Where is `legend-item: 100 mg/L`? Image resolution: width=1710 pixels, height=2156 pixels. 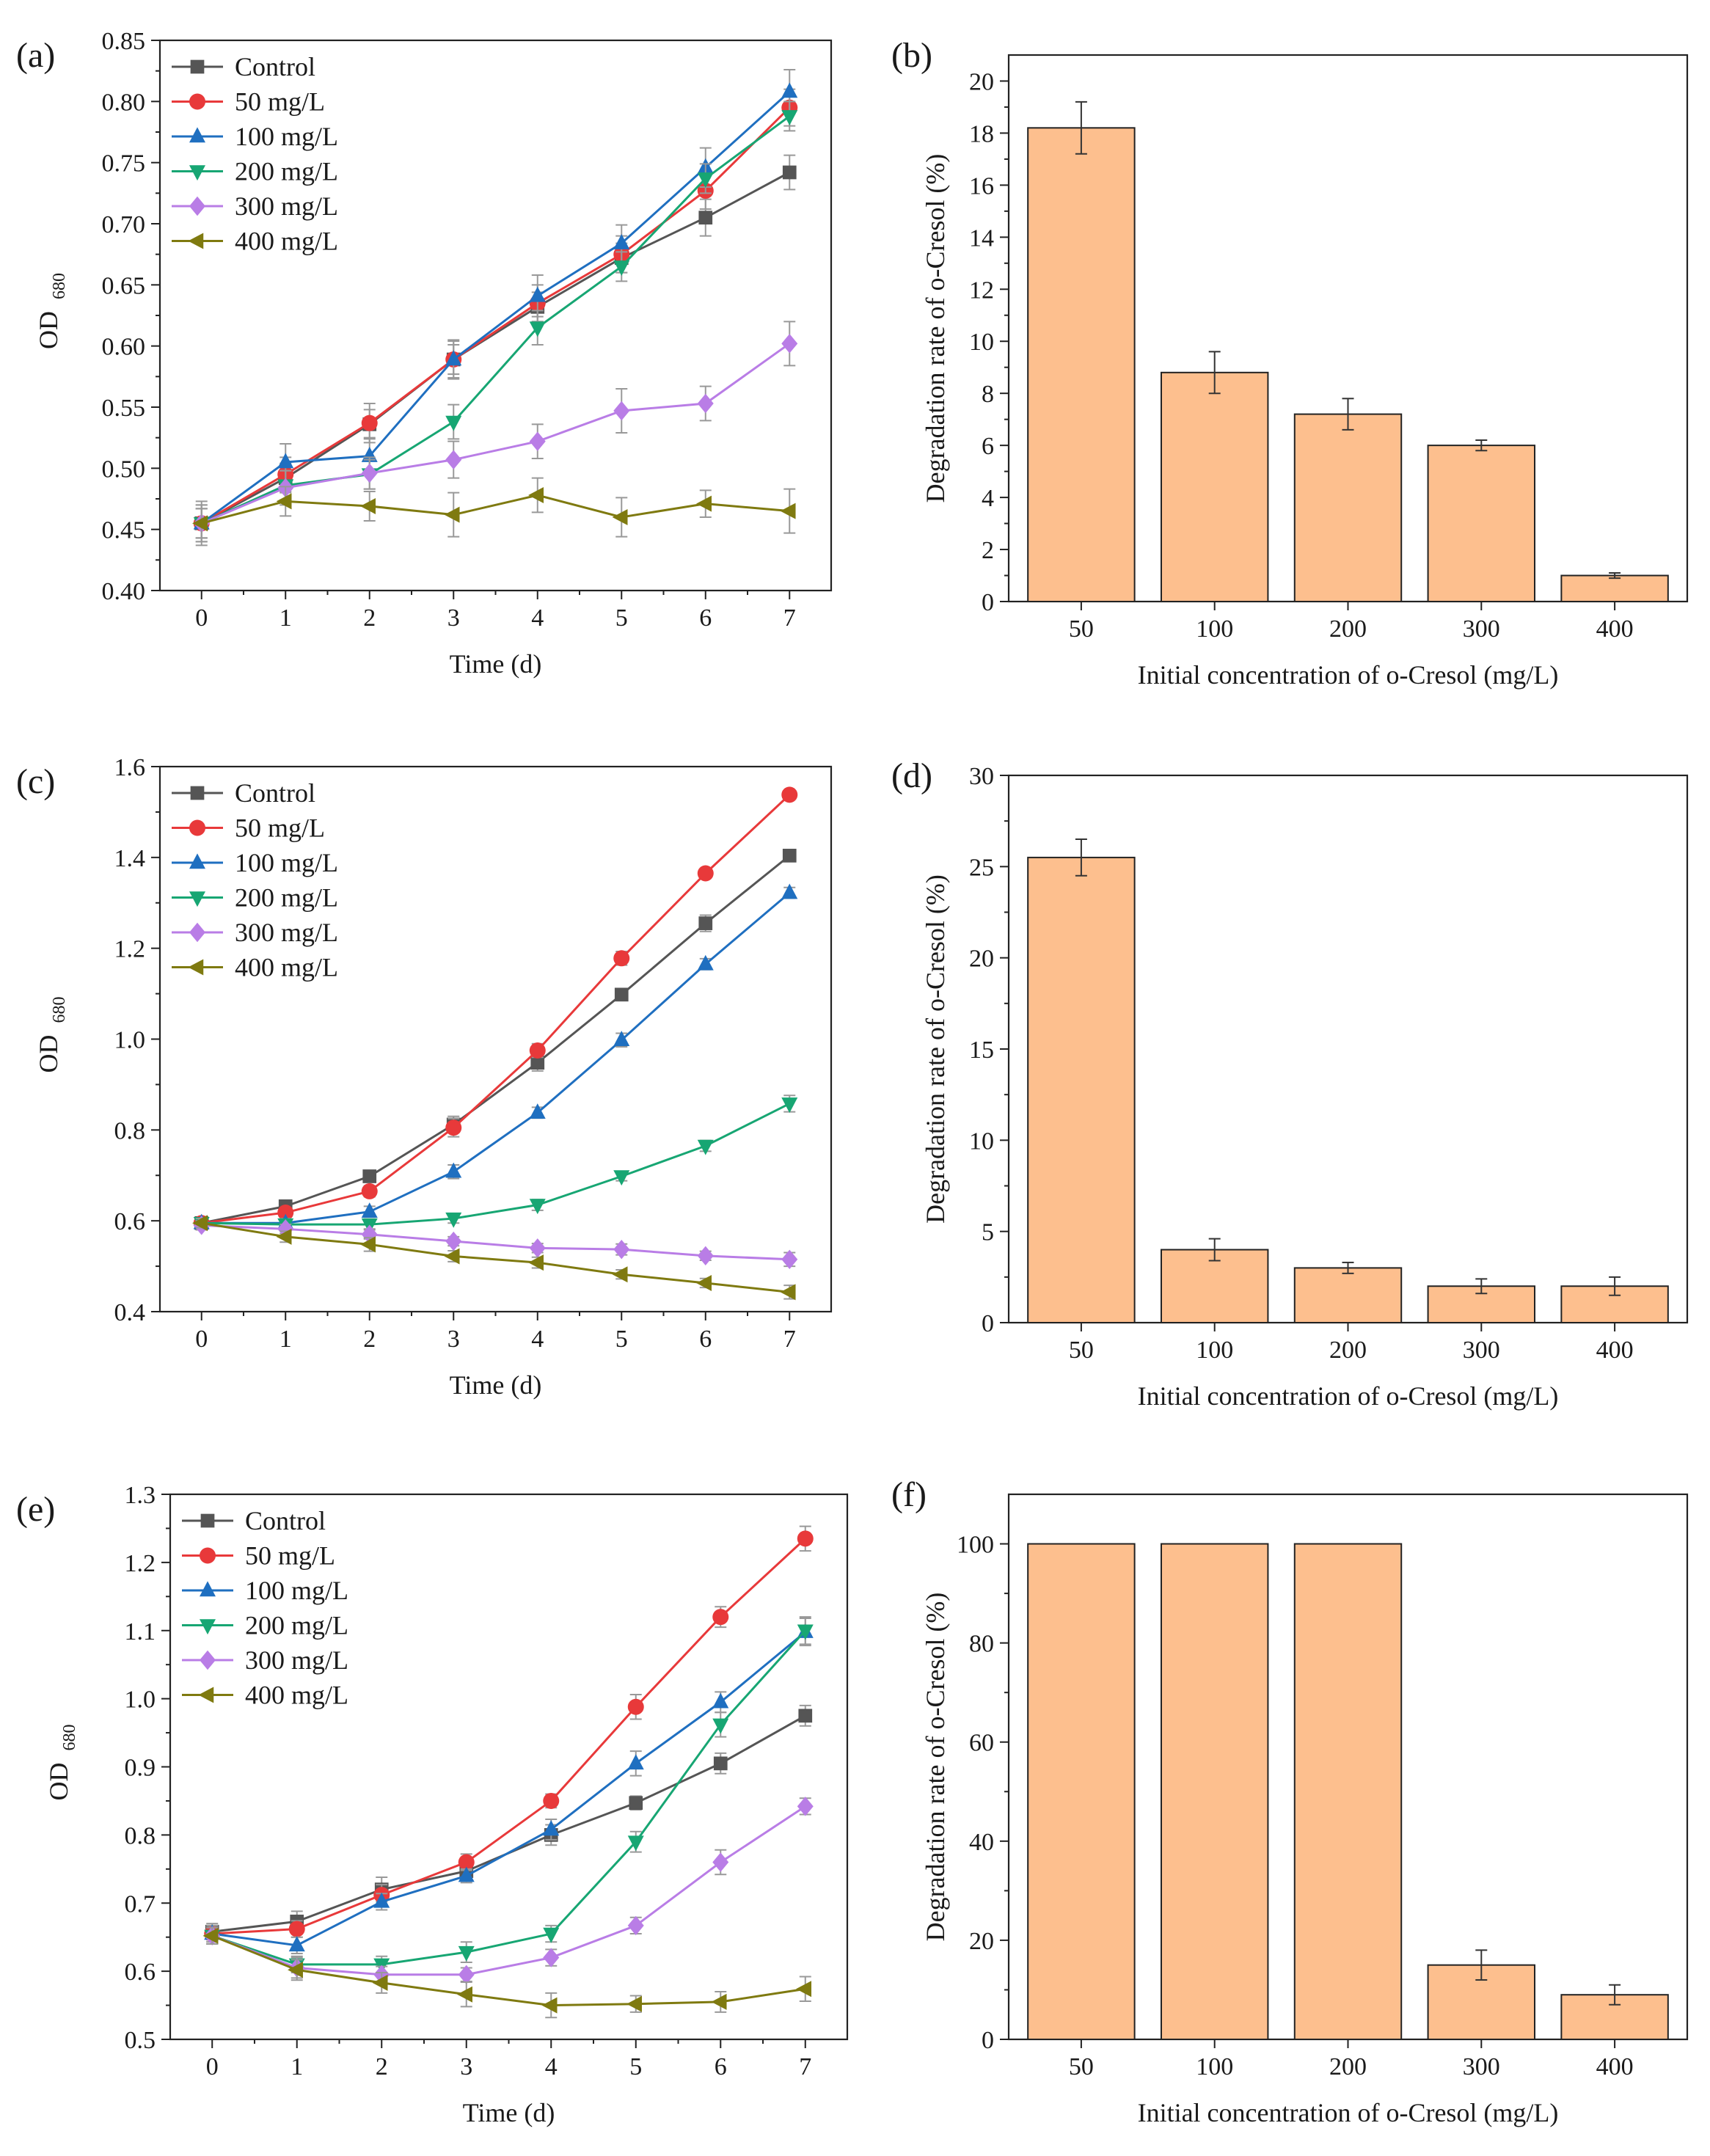 legend-item: 100 mg/L is located at coordinates (255, 136).